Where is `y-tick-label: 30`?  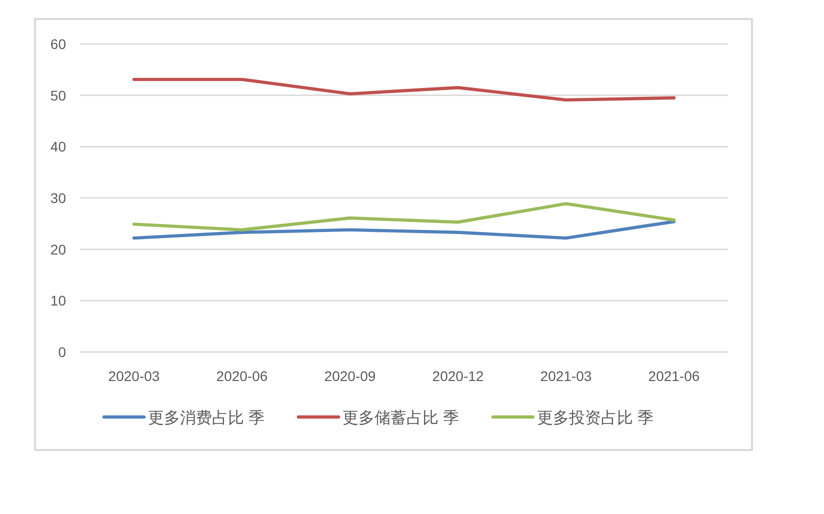
y-tick-label: 30 is located at coordinates (58, 198).